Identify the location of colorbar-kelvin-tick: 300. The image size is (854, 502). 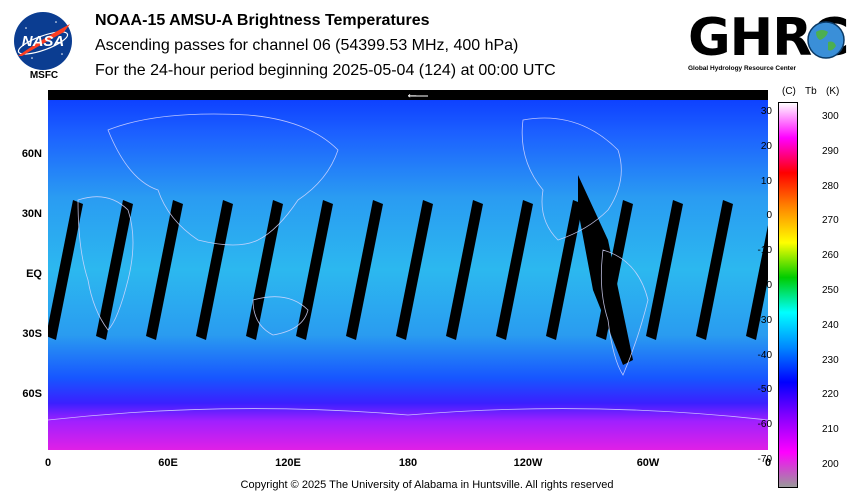
(830, 116).